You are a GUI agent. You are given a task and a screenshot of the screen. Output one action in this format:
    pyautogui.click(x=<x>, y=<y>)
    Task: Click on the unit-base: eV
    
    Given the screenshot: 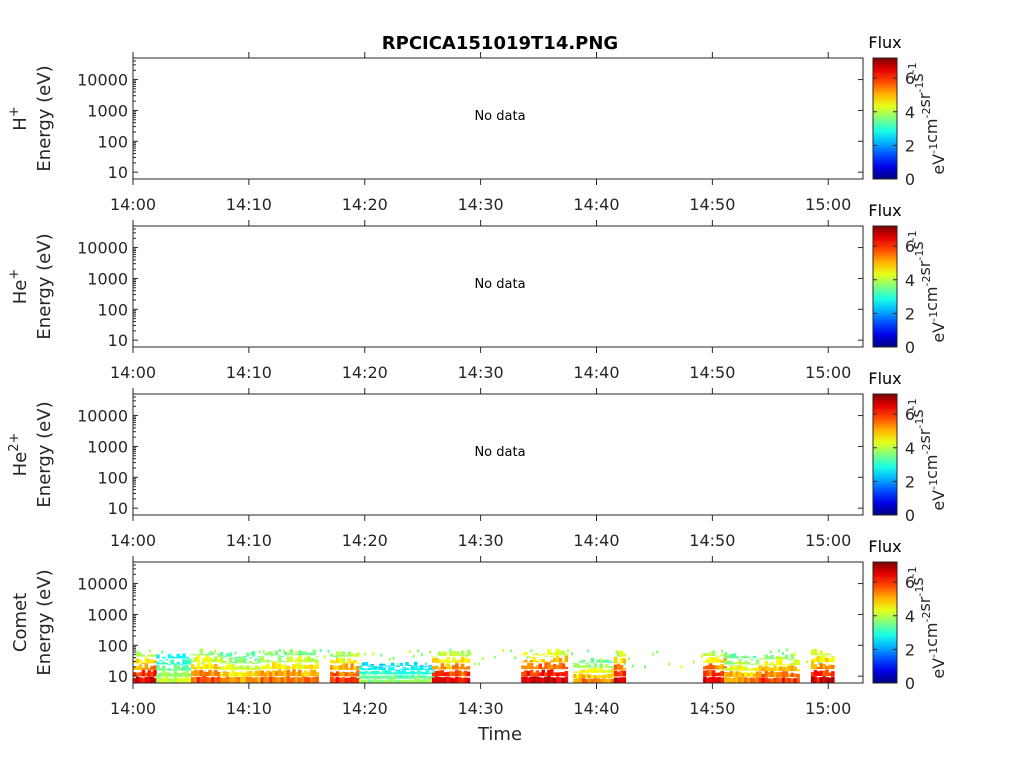 What is the action you would take?
    pyautogui.click(x=938, y=668)
    